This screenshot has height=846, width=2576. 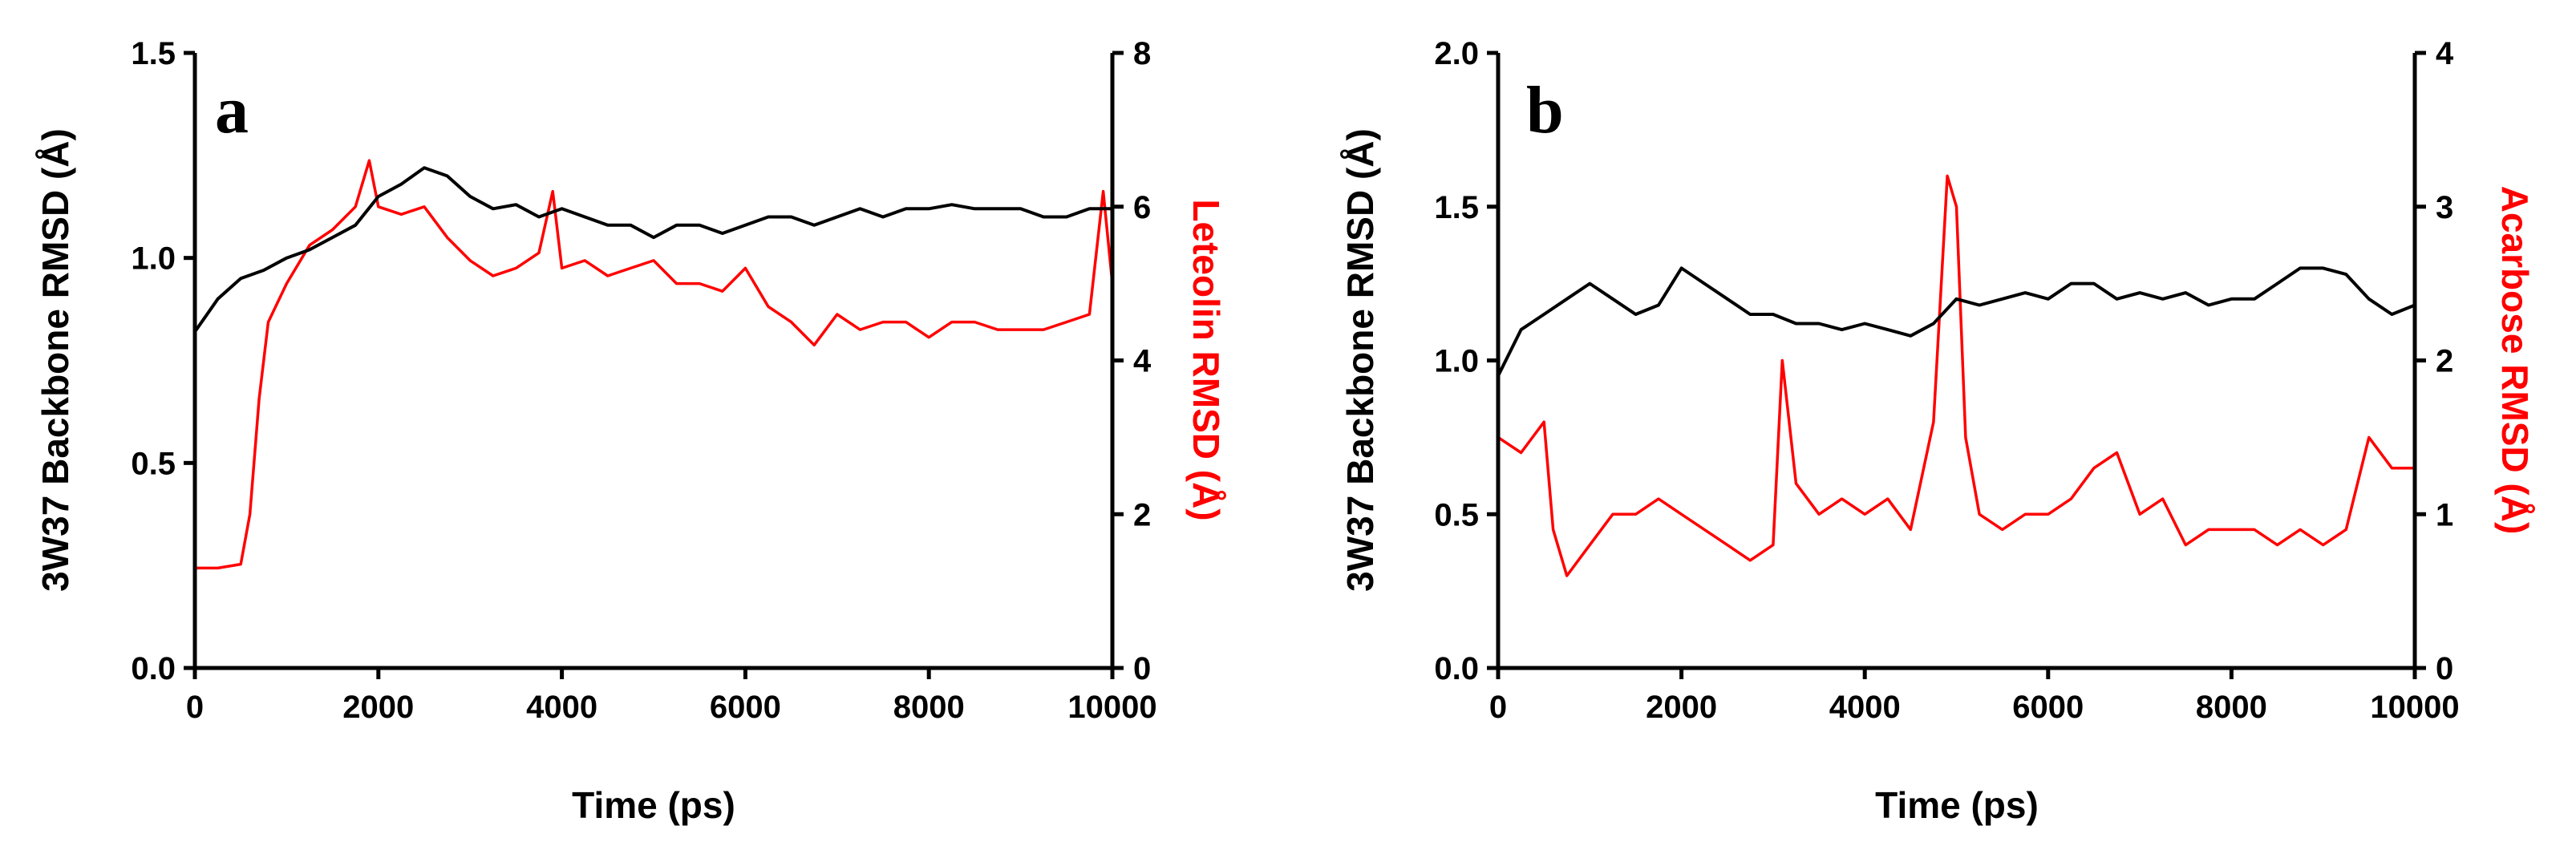 What do you see at coordinates (153, 53) in the screenshot?
I see `panel-a-left-tick-label: 1.5` at bounding box center [153, 53].